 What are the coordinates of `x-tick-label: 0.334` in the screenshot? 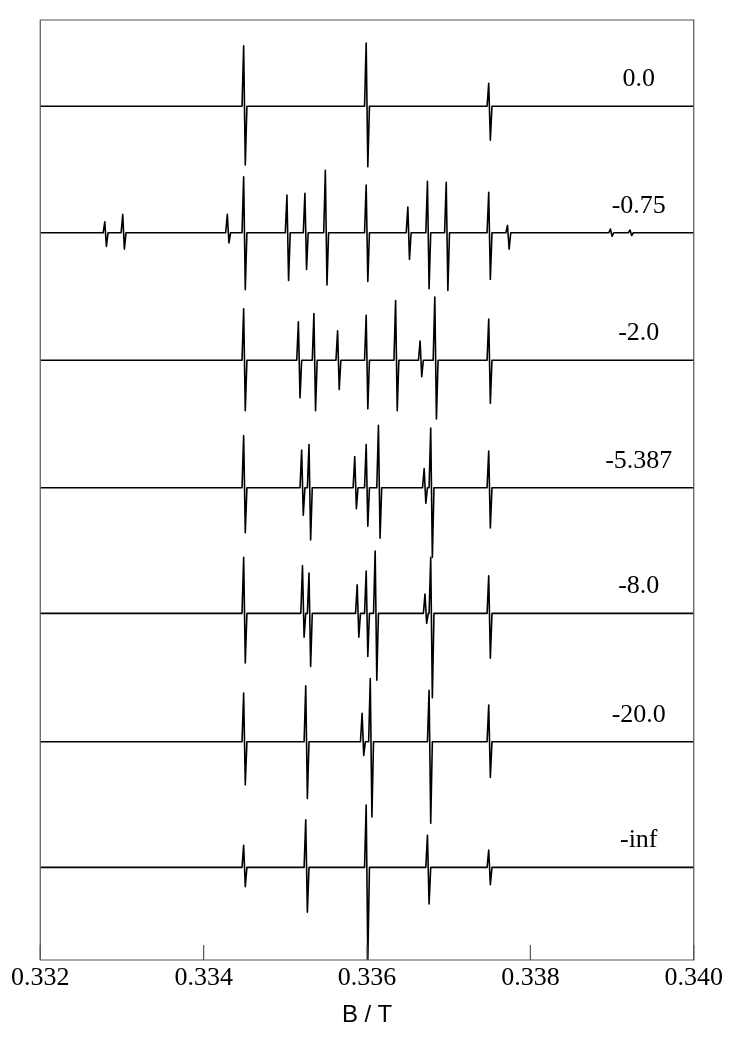 It's located at (203, 977).